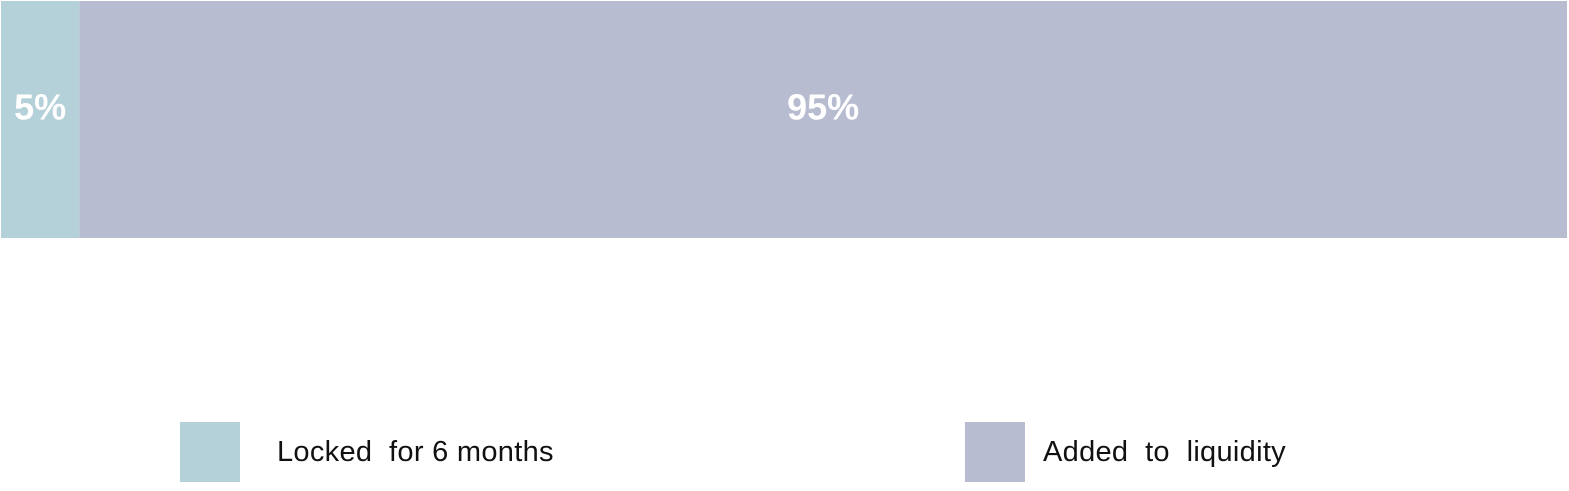 The height and width of the screenshot is (491, 1569). Describe the element at coordinates (1164, 451) in the screenshot. I see `legend-label-liquidity: Added to liquidity` at that location.